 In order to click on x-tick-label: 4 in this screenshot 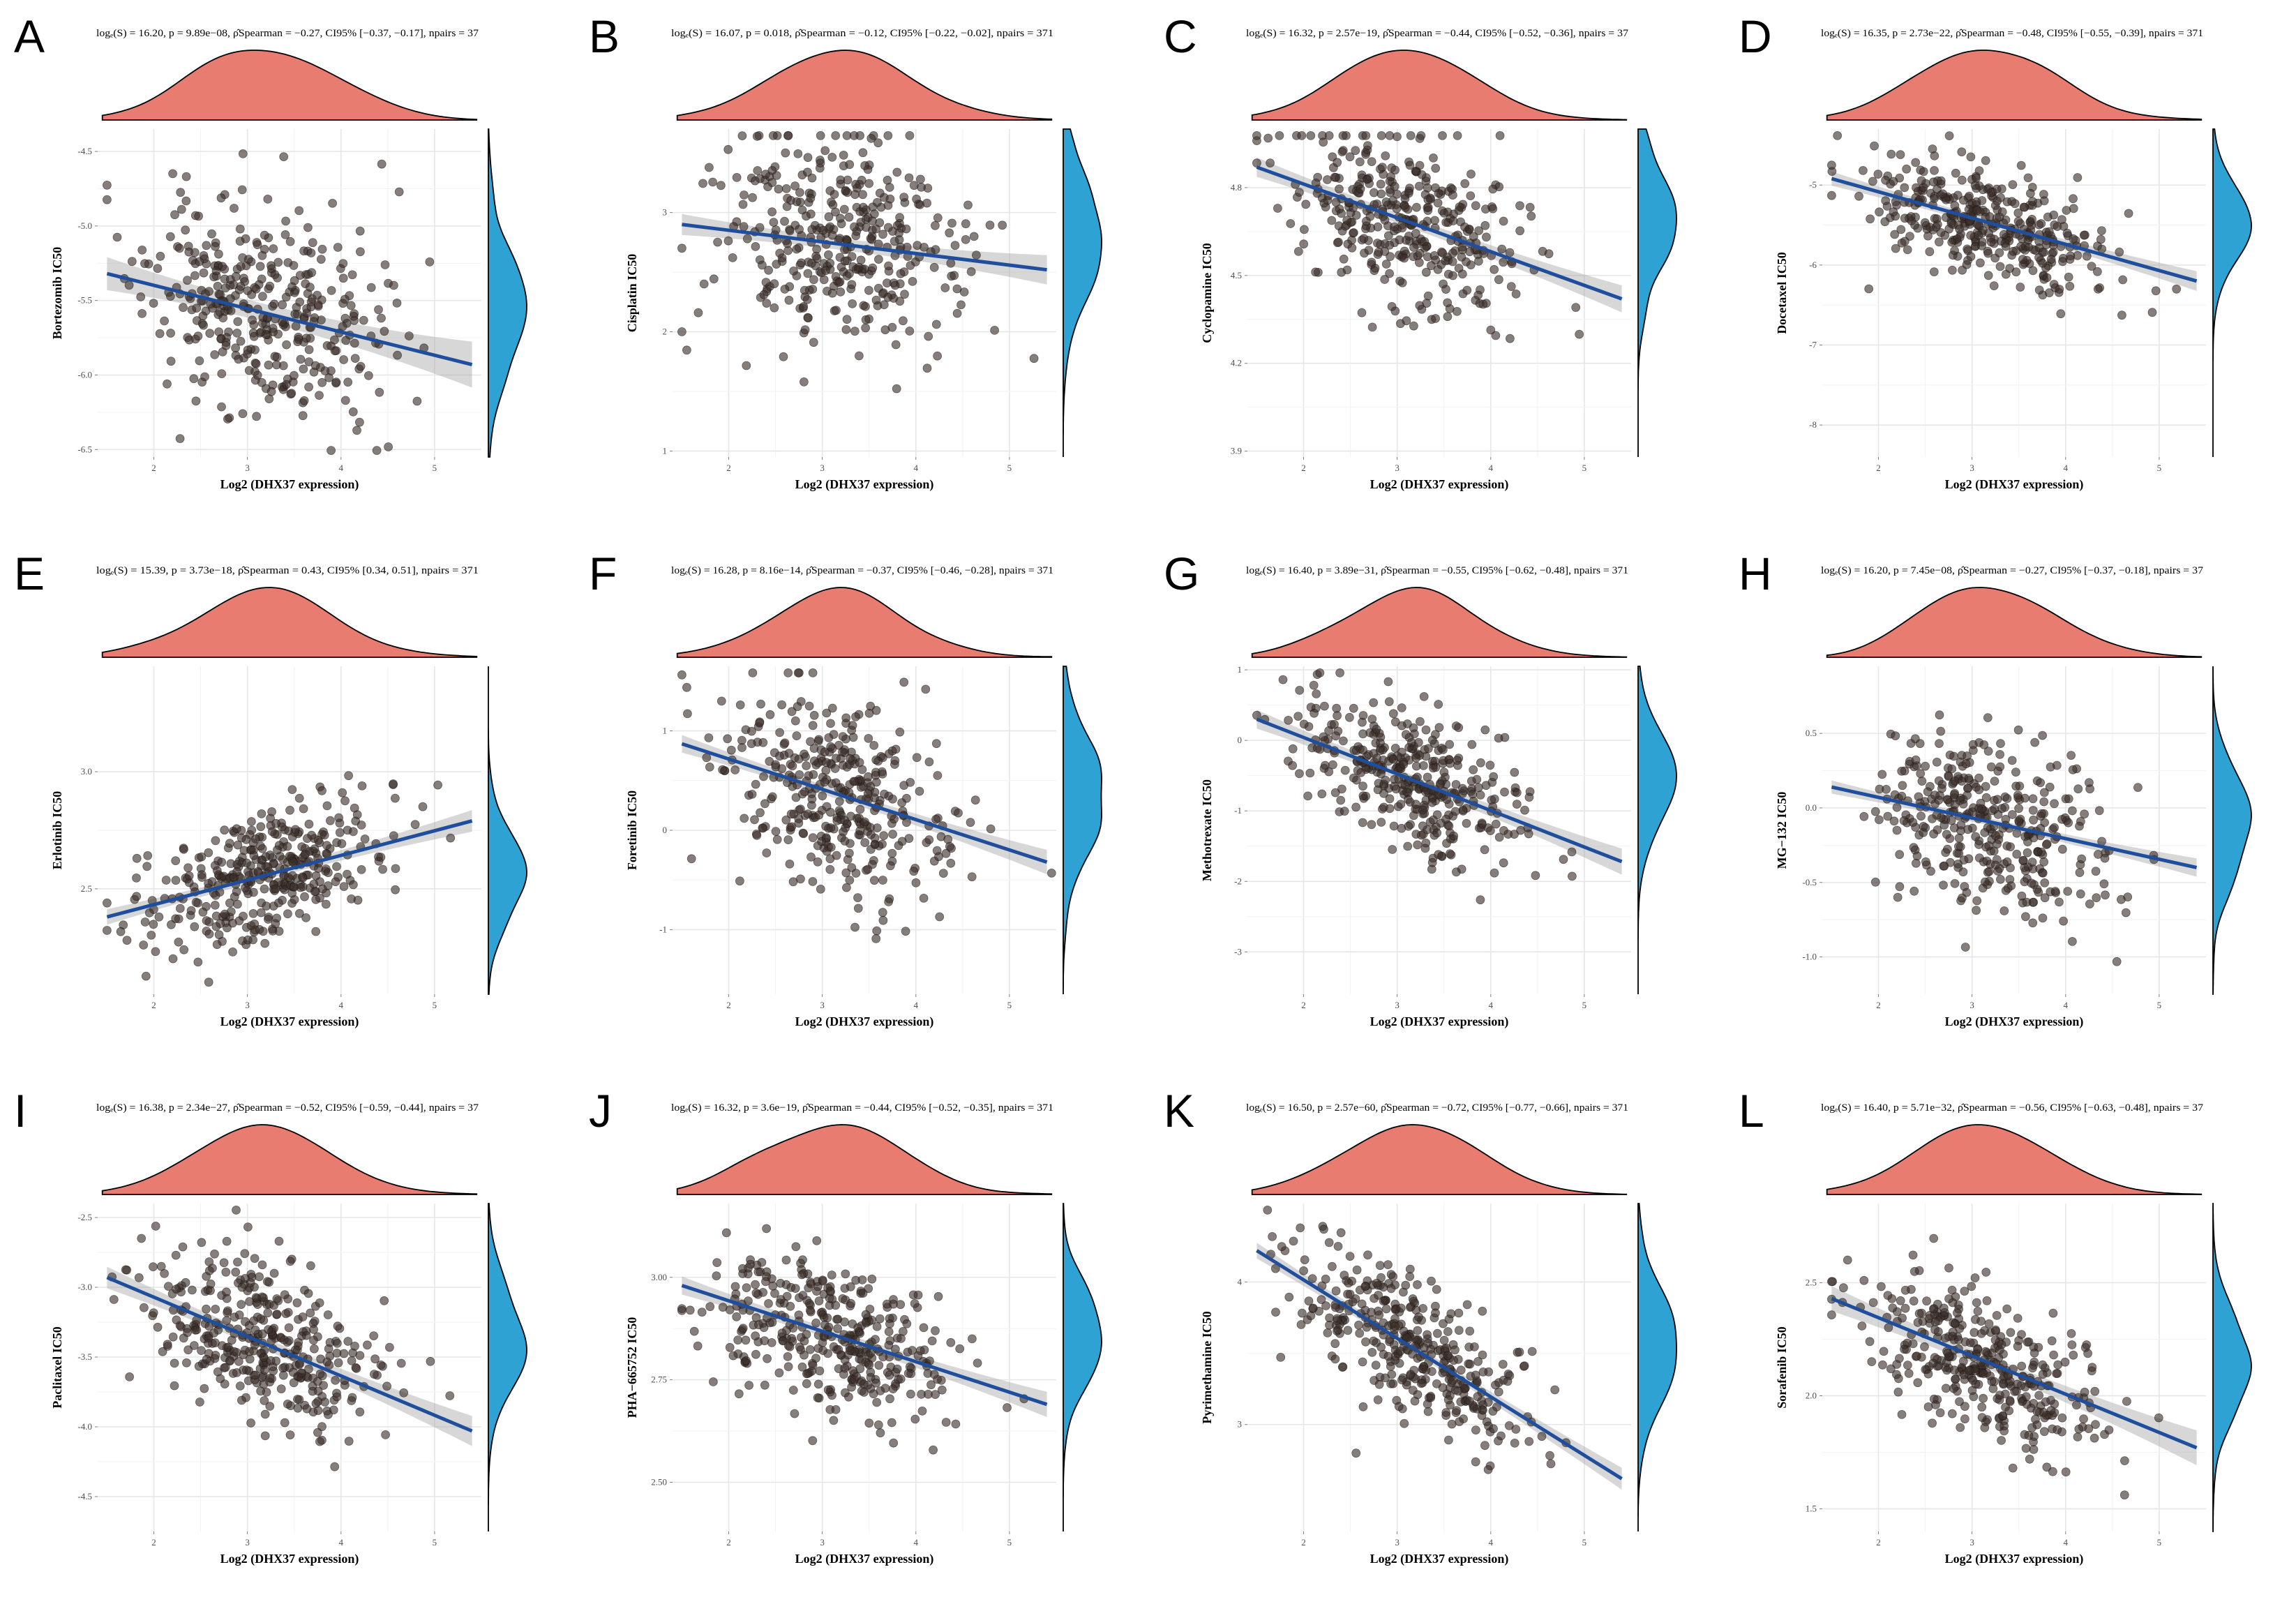, I will do `click(1491, 1542)`.